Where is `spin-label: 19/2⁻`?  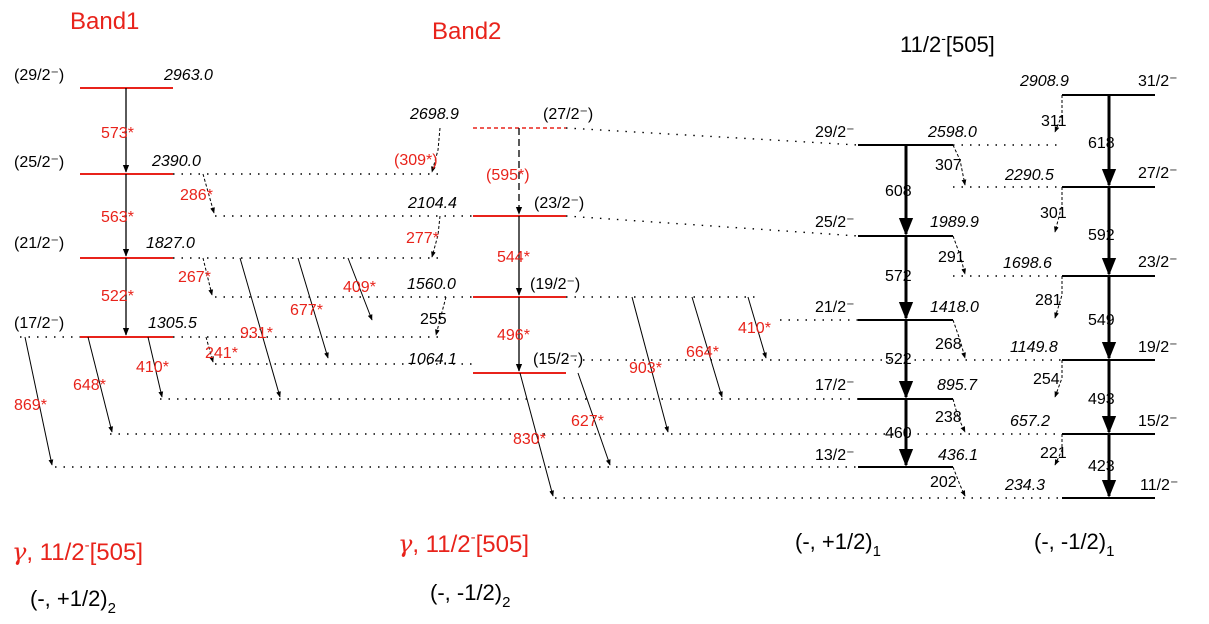
spin-label: 19/2⁻ is located at coordinates (1158, 347).